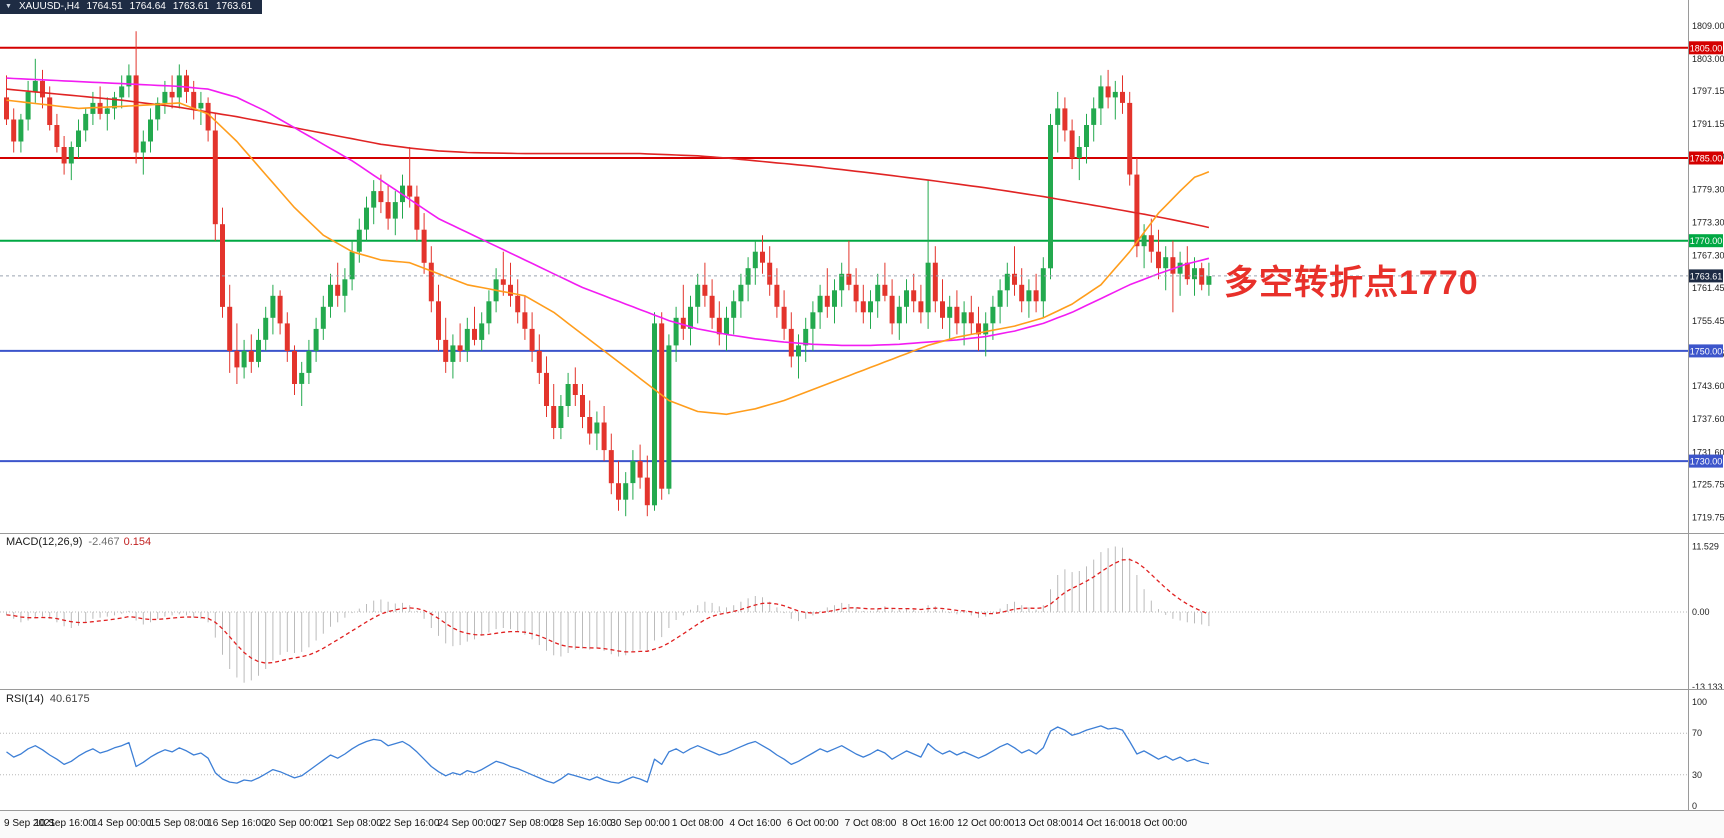 This screenshot has width=1724, height=838. I want to click on price-tick-label: 1767.30, so click(1708, 256).